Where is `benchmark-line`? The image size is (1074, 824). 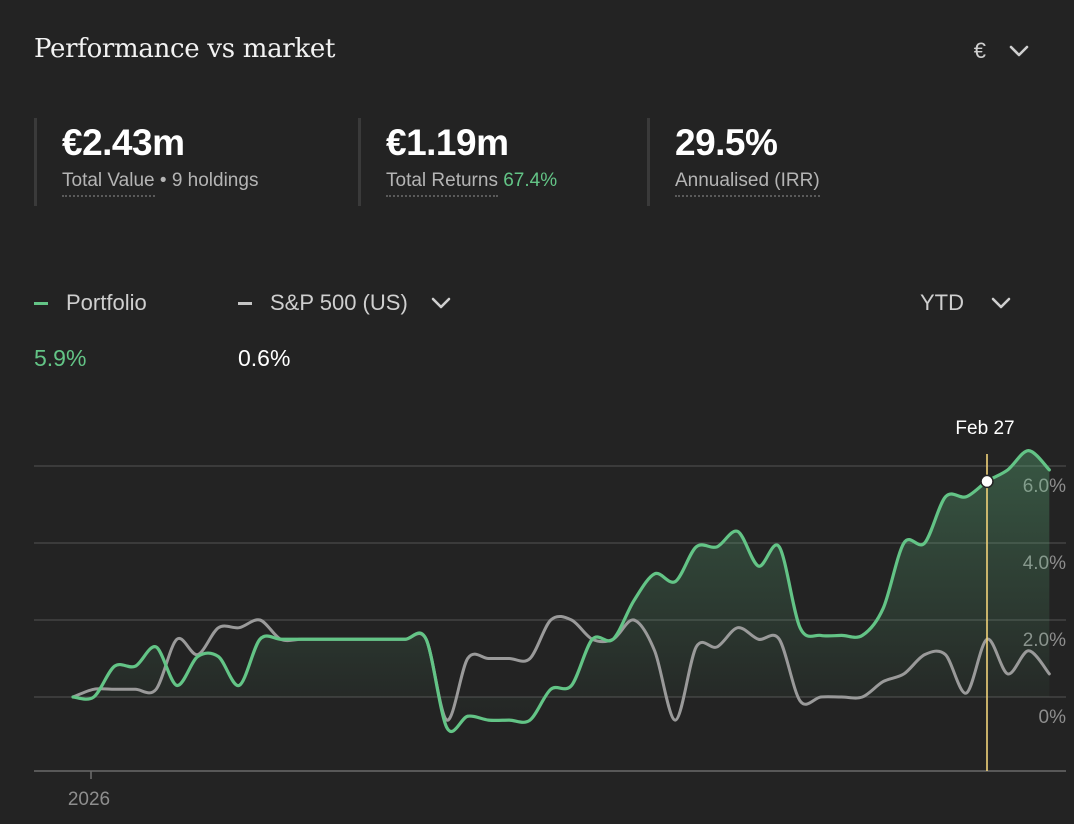 benchmark-line is located at coordinates (561, 668).